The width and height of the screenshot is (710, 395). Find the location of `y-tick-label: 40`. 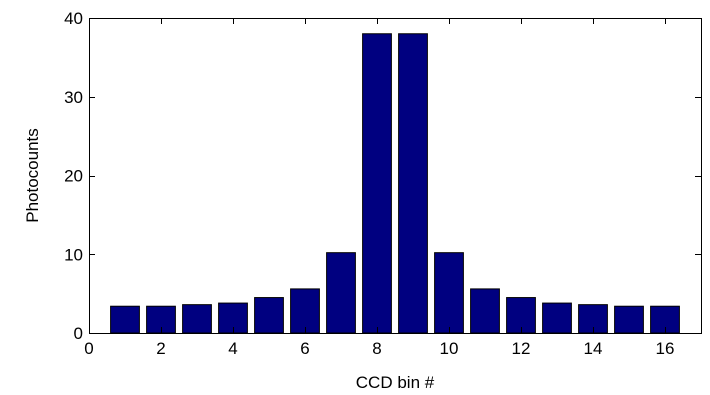

y-tick-label: 40 is located at coordinates (73, 18).